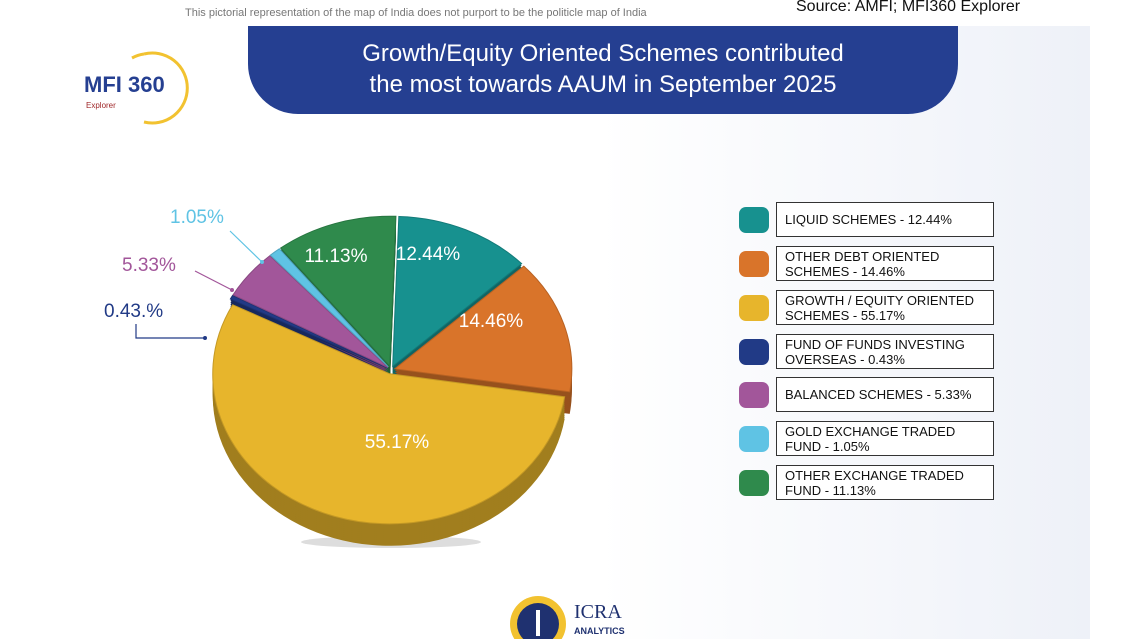 This screenshot has width=1138, height=639. I want to click on icra-analytics-logo: ICRA ANALYTICS, so click(567, 617).